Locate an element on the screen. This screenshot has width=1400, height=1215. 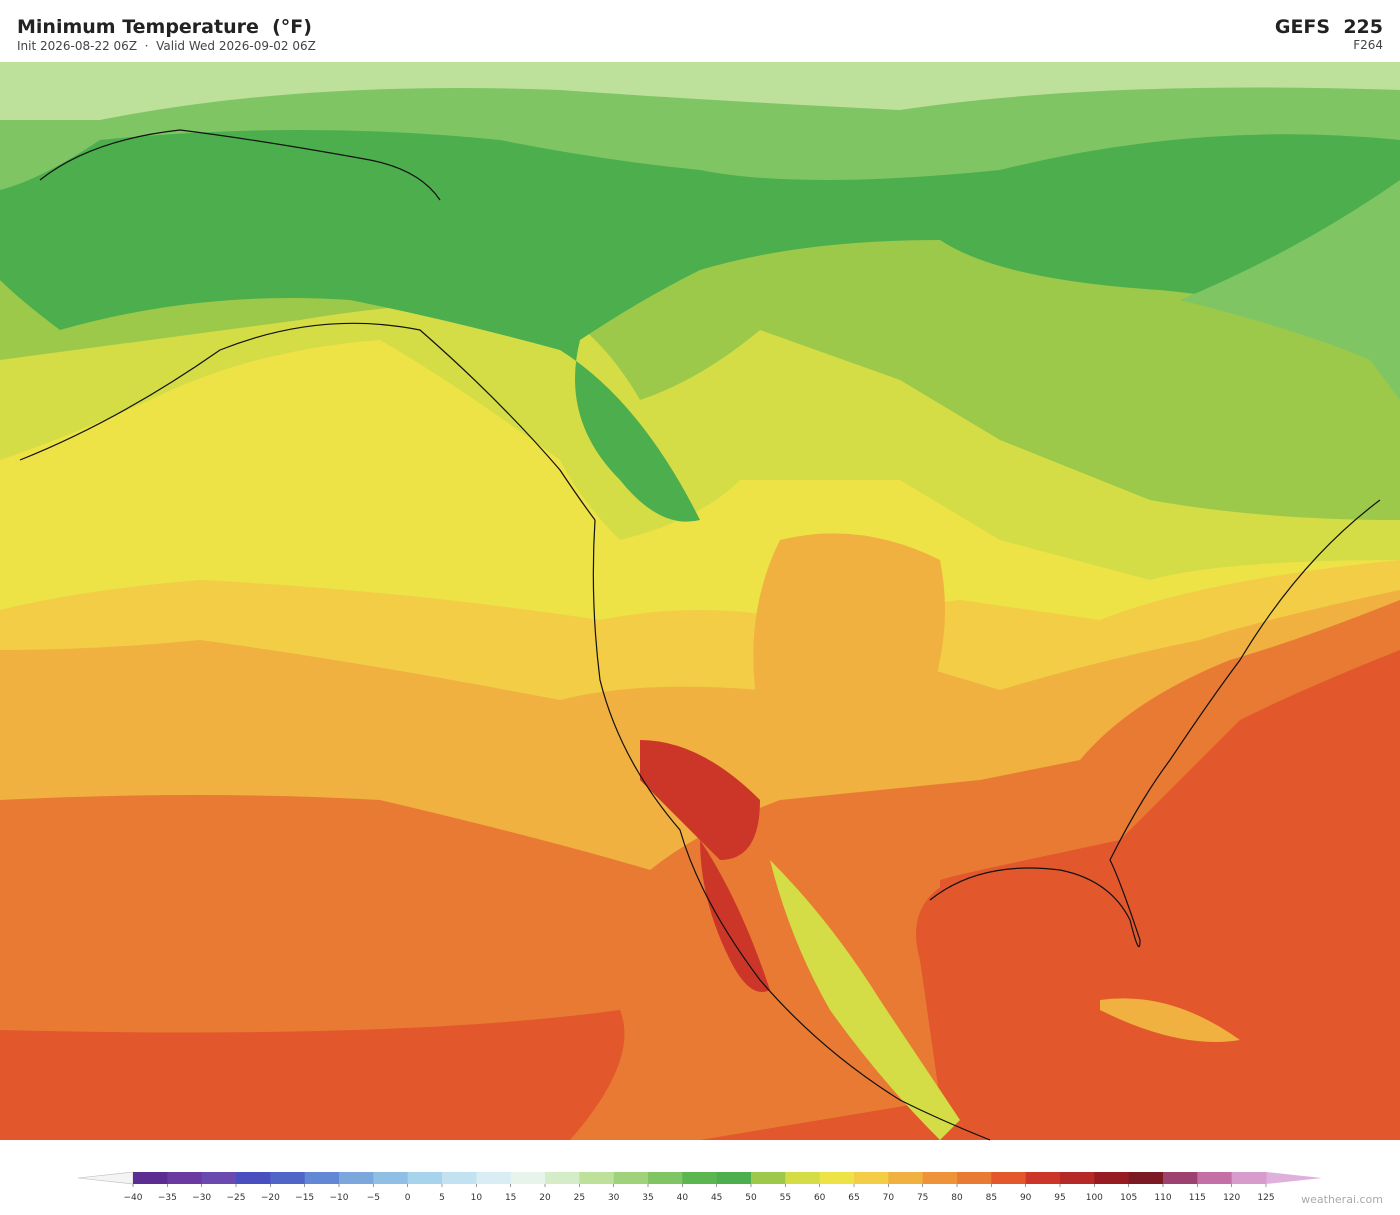
colorbar-tick-label: 60 is located at coordinates (820, 1198).